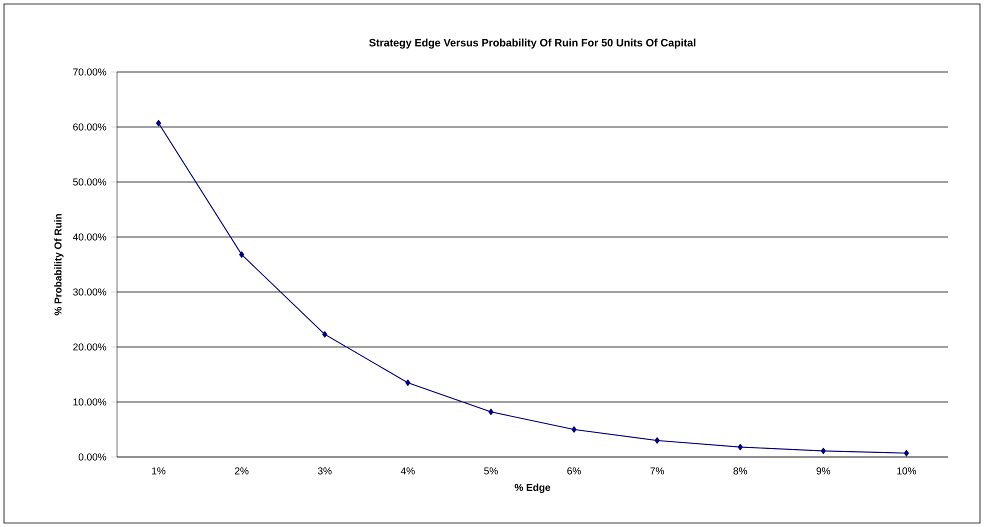  I want to click on y-tick-label: 50.00%, so click(89, 182).